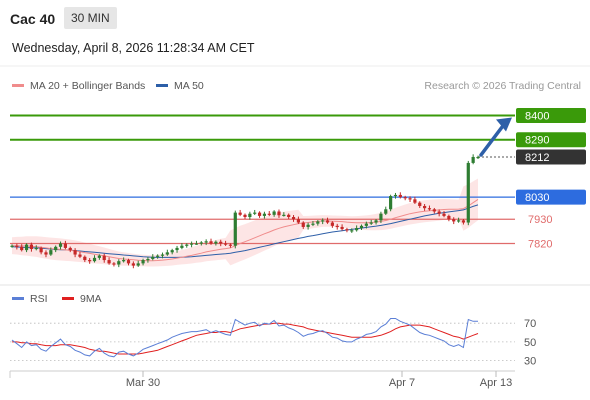  Describe the element at coordinates (496, 383) in the screenshot. I see `x-tick-label: Apr 13` at that location.